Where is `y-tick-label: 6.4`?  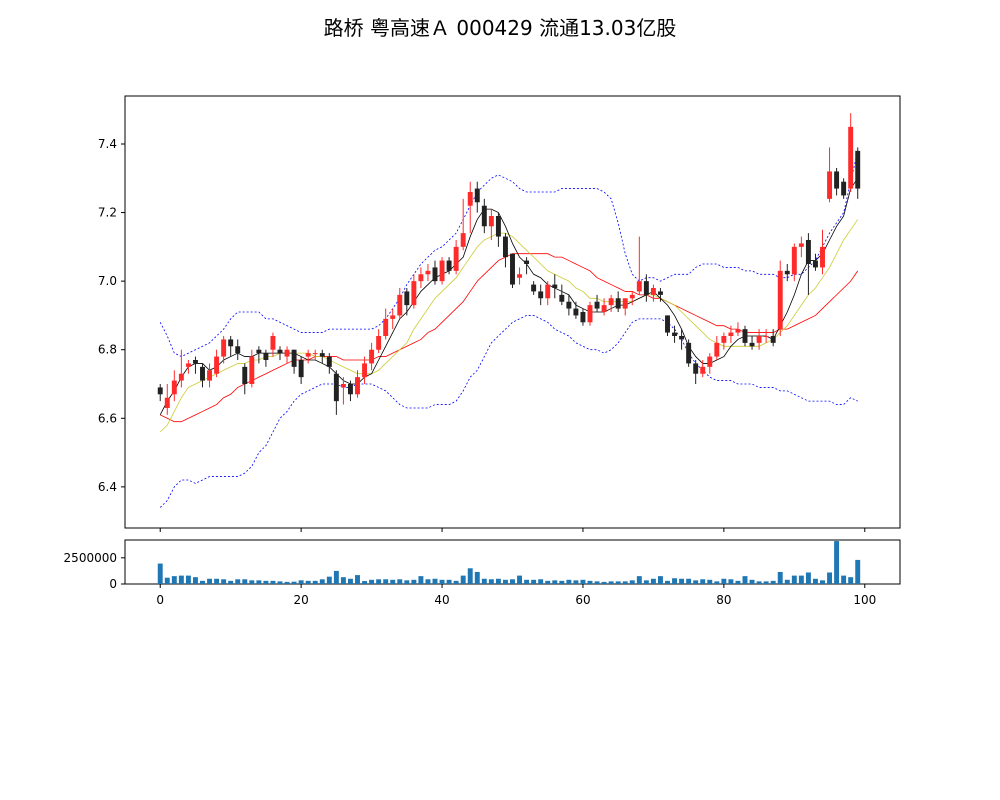
y-tick-label: 6.4 is located at coordinates (107, 487).